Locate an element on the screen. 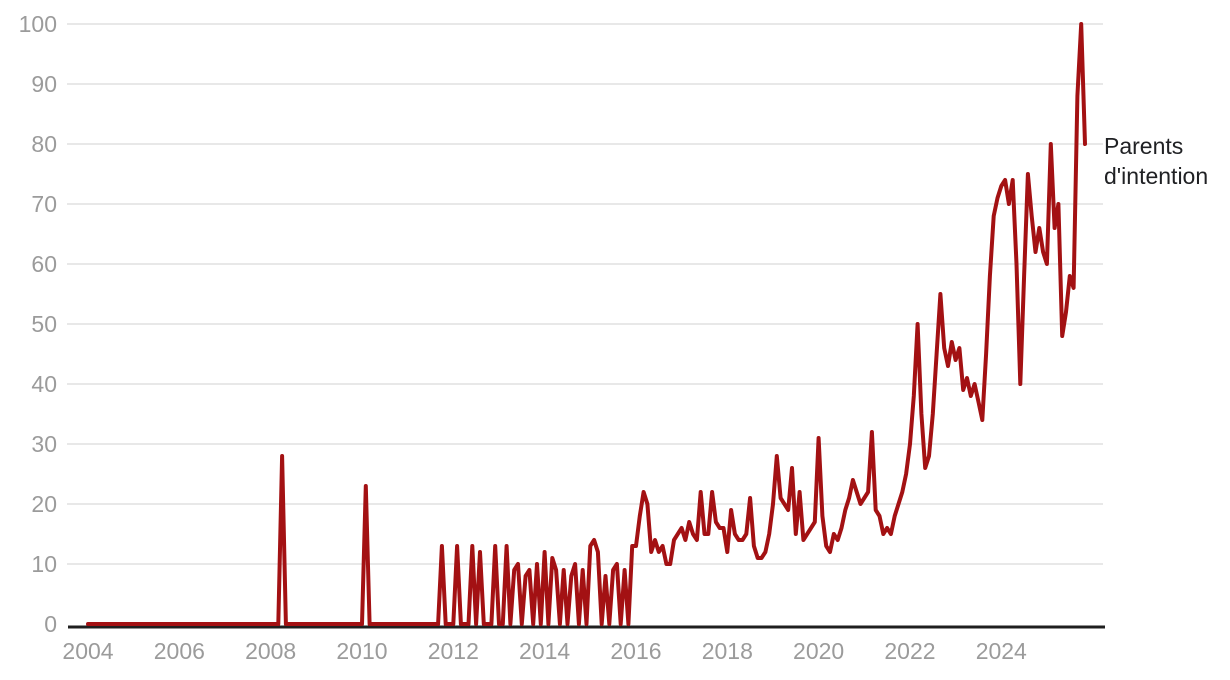 This screenshot has width=1230, height=680. y-axis-tick-label: 60 is located at coordinates (44, 264).